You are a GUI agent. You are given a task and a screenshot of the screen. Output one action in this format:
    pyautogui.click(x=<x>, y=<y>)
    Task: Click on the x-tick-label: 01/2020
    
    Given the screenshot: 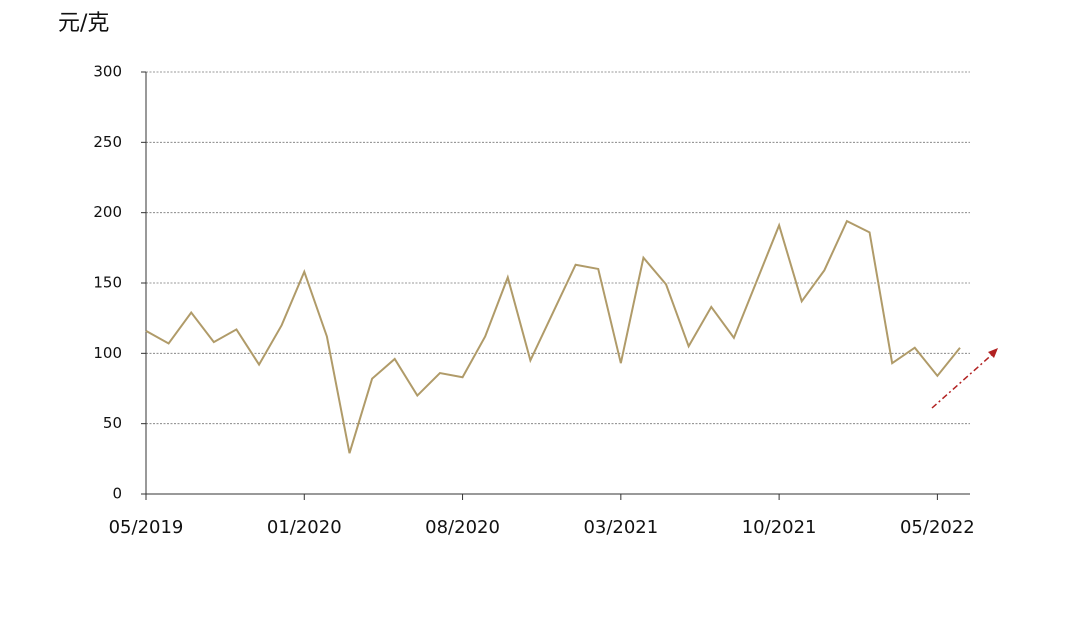 What is the action you would take?
    pyautogui.click(x=304, y=527)
    